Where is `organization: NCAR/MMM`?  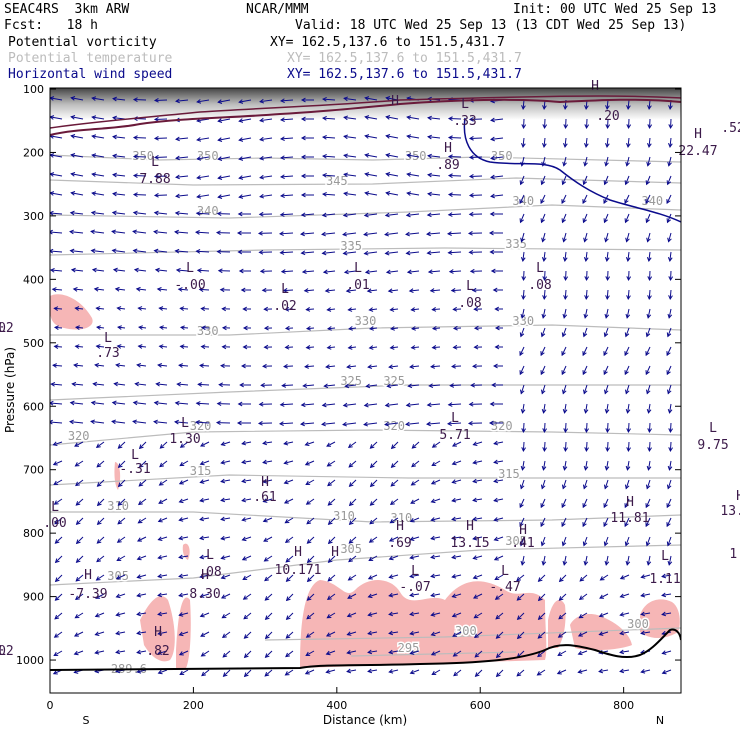 organization: NCAR/MMM is located at coordinates (277, 9).